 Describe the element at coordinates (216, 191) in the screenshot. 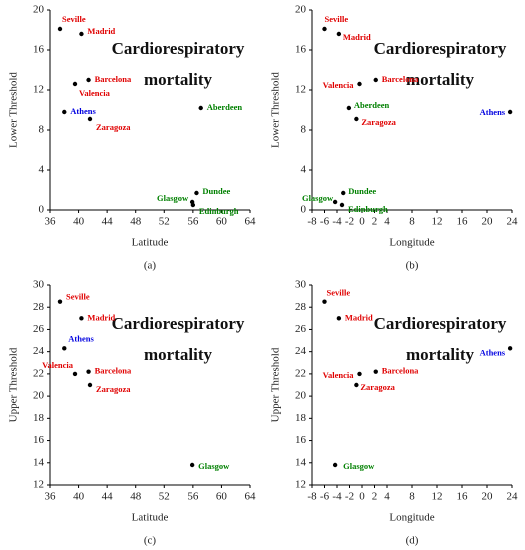

I see `point-label: Dundee` at that location.